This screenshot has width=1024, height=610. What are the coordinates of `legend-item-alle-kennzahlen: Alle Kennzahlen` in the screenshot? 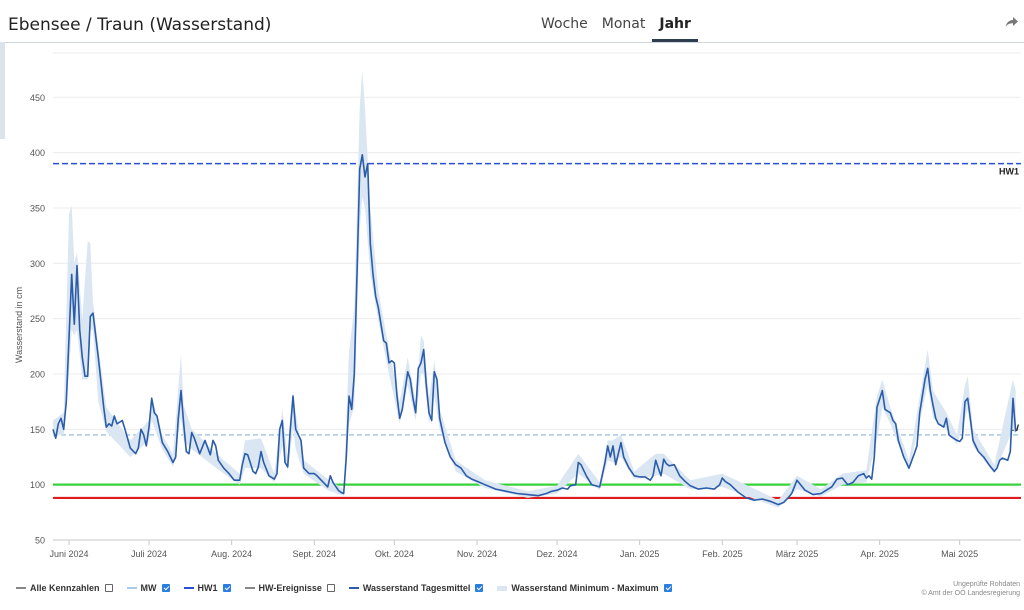 It's located at (64, 588).